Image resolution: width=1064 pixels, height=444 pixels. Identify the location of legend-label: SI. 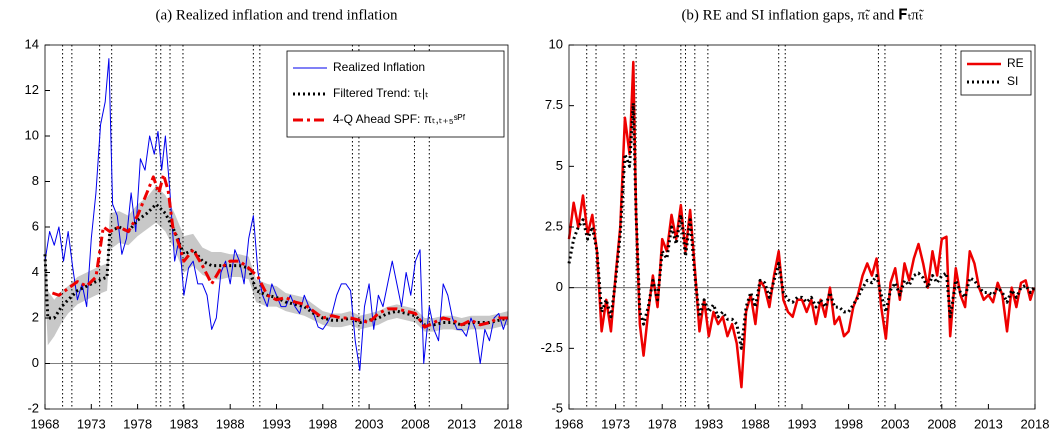
(1012, 81).